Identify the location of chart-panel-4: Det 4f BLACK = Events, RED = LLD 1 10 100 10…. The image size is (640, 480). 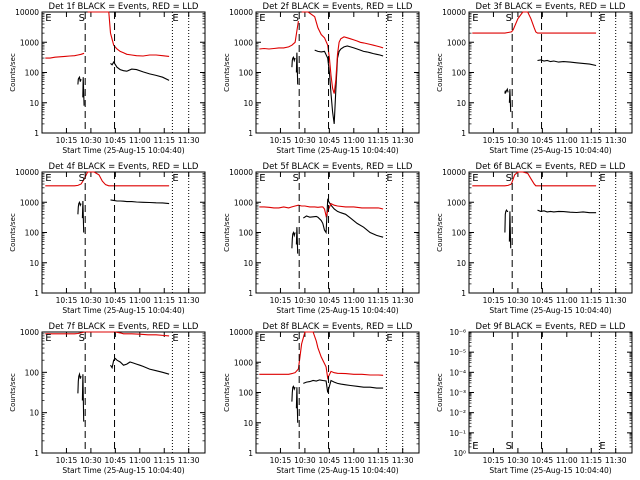
(107, 238).